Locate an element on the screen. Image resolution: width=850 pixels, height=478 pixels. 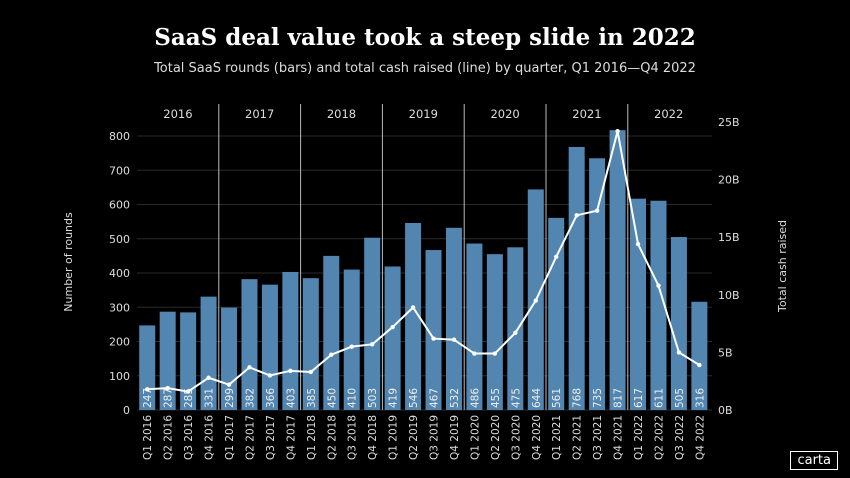
x-tick-label: Q2 2019 is located at coordinates (414, 437).